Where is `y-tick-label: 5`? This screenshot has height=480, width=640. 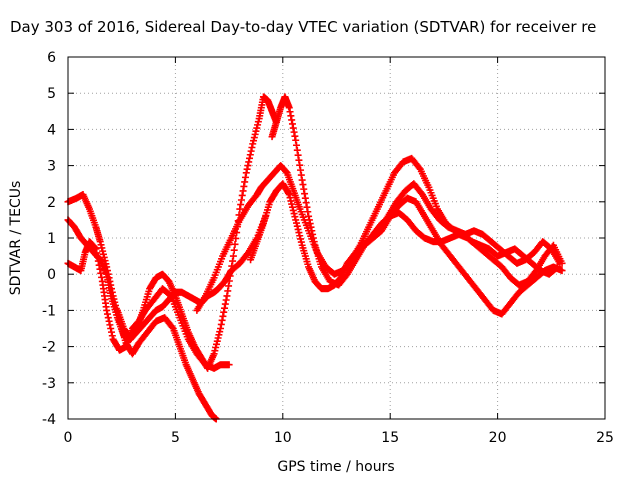
y-tick-label: 5 is located at coordinates (51, 94).